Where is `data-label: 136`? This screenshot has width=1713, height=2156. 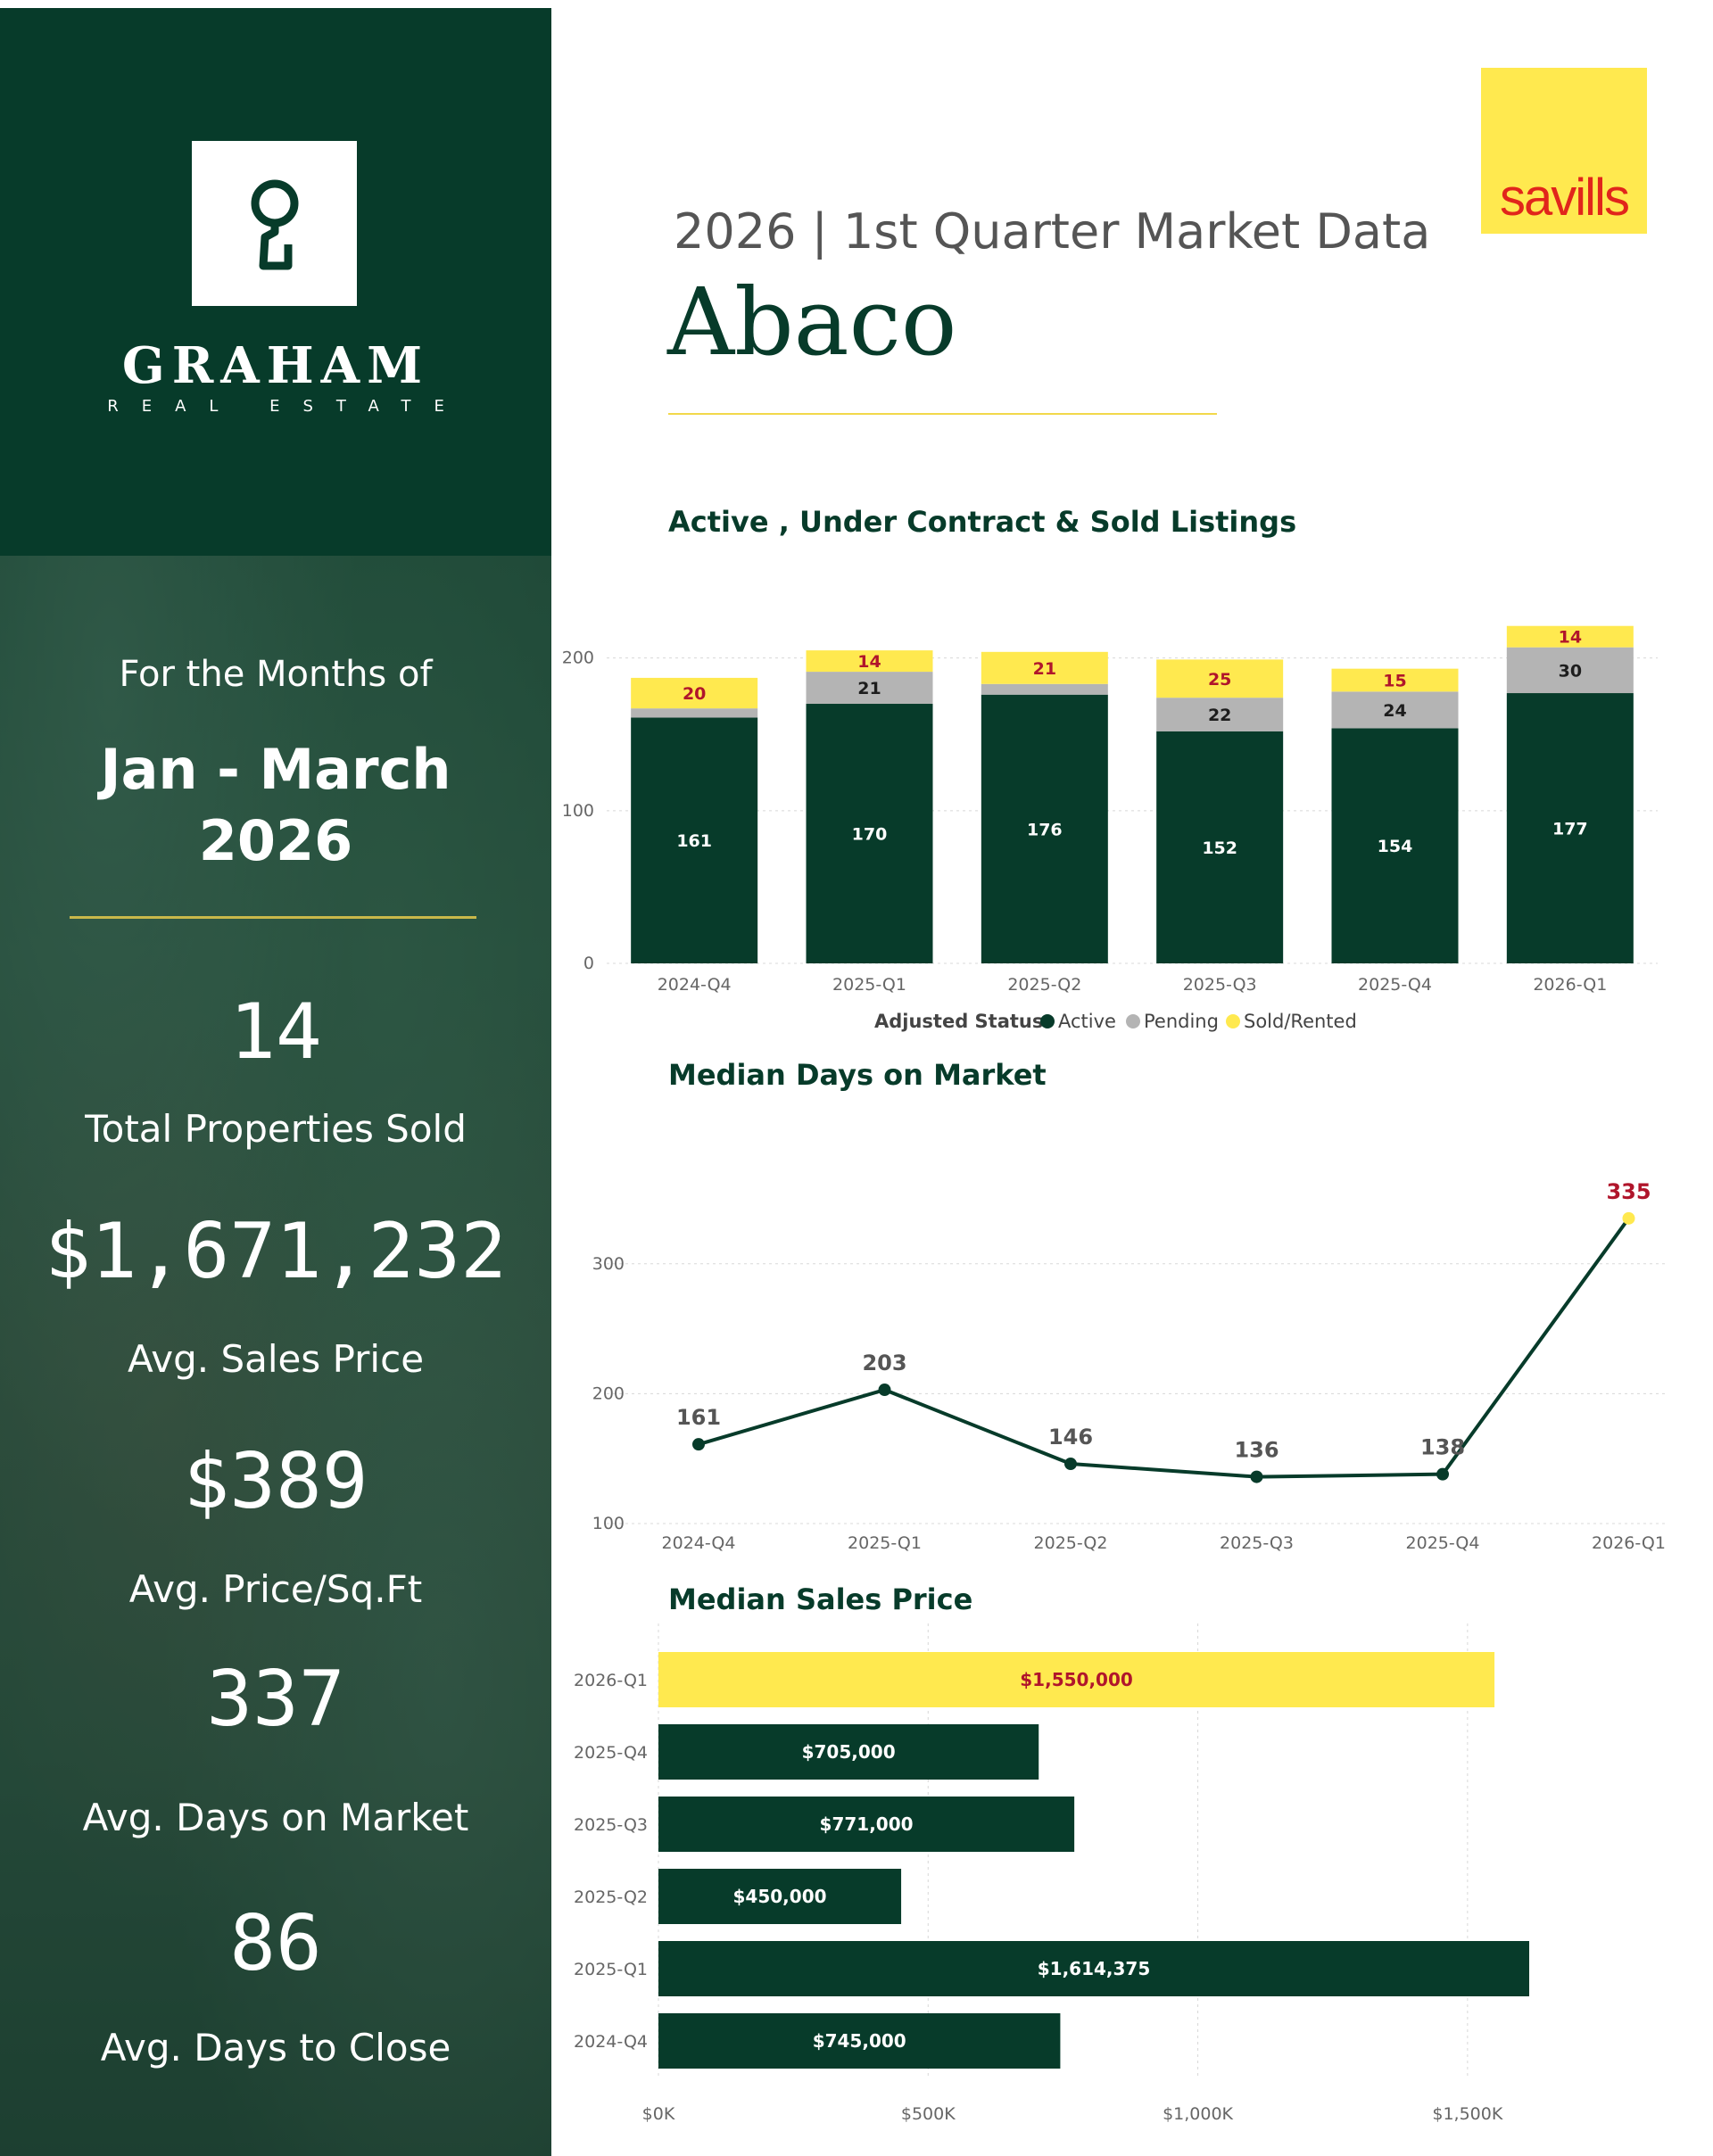
data-label: 136 is located at coordinates (1256, 1450).